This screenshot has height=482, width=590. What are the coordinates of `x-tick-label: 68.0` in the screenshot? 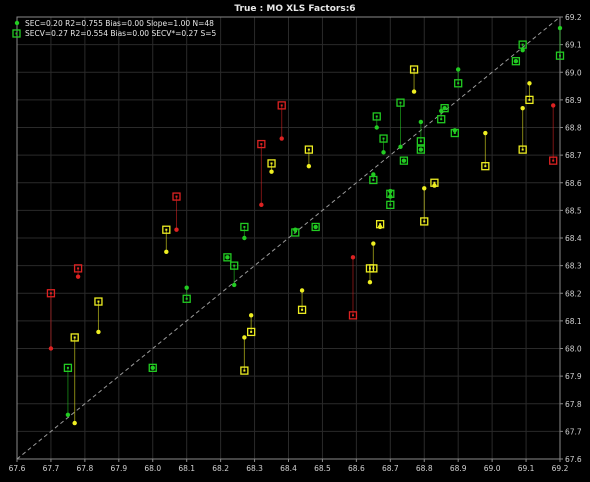 It's located at (152, 468).